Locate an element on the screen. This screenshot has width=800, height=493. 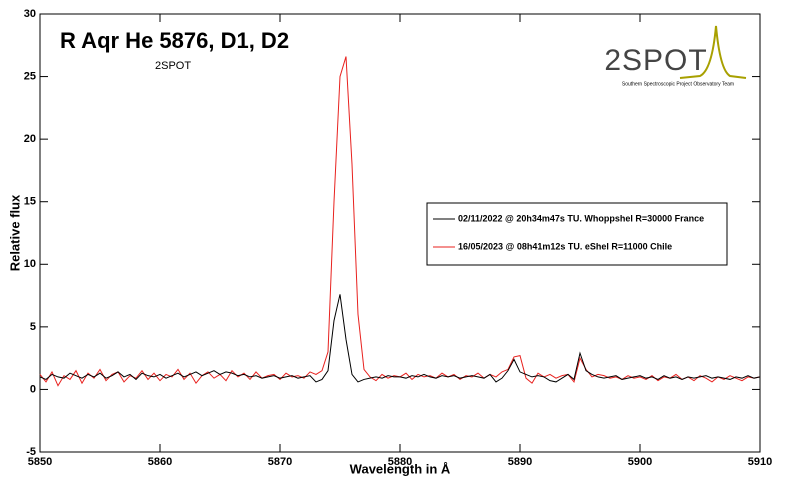
x-tick-label: 5900 is located at coordinates (640, 462).